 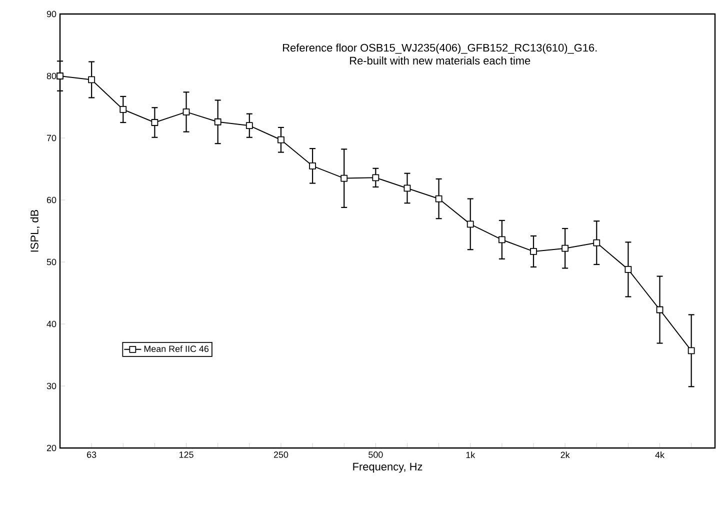 What do you see at coordinates (176, 348) in the screenshot?
I see `legend-label: Mean Ref IIC 46` at bounding box center [176, 348].